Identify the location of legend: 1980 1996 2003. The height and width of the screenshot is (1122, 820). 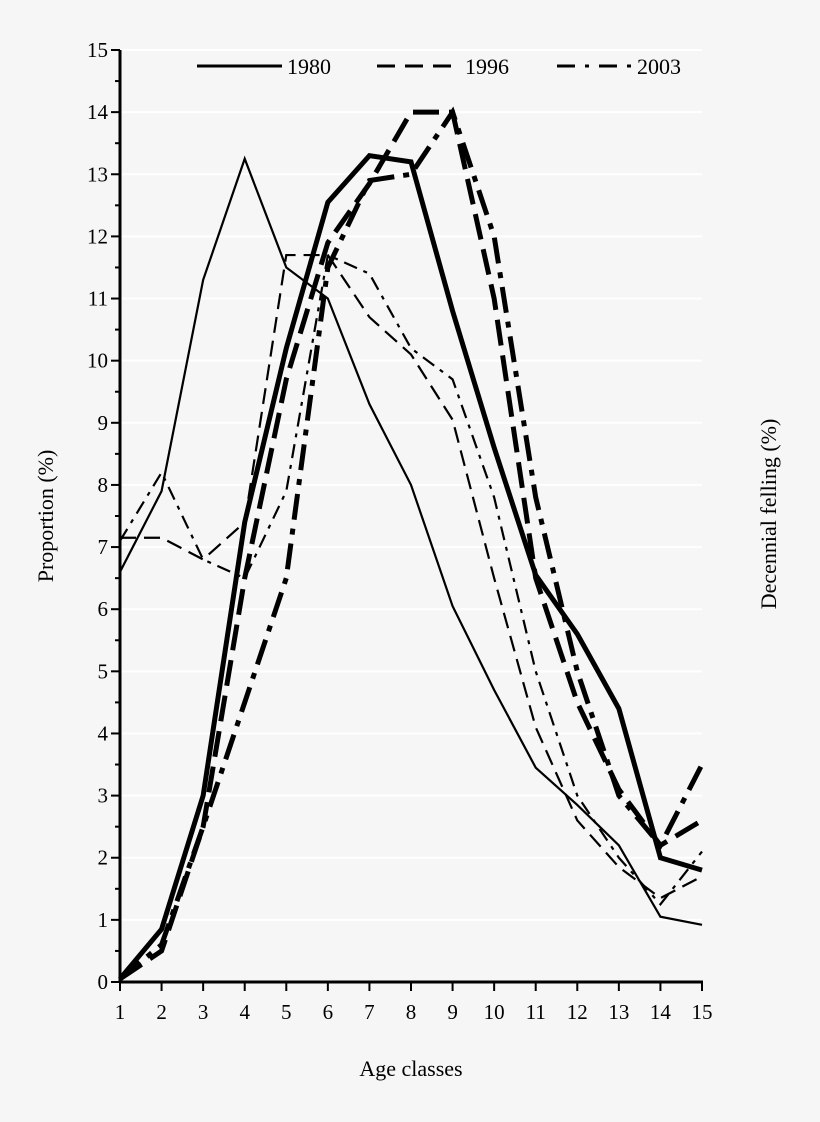
(439, 66).